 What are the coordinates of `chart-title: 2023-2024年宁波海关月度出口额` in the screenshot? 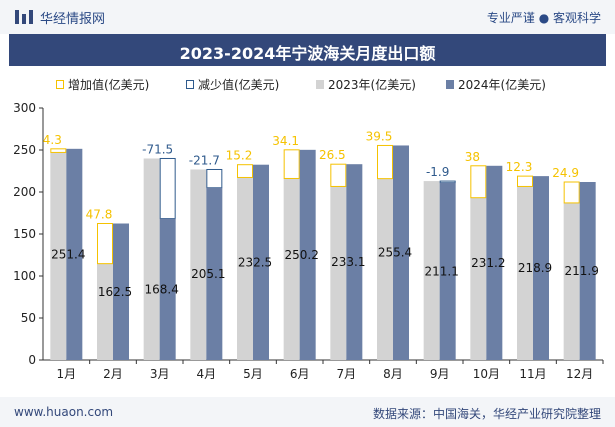 It's located at (307, 53).